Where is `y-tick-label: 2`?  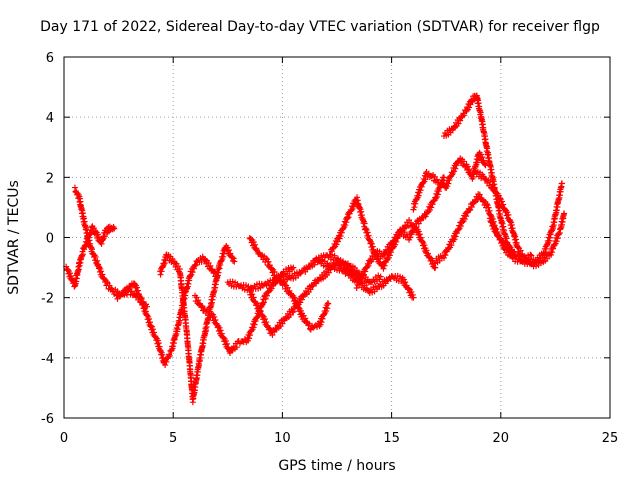
y-tick-label: 2 is located at coordinates (50, 178).